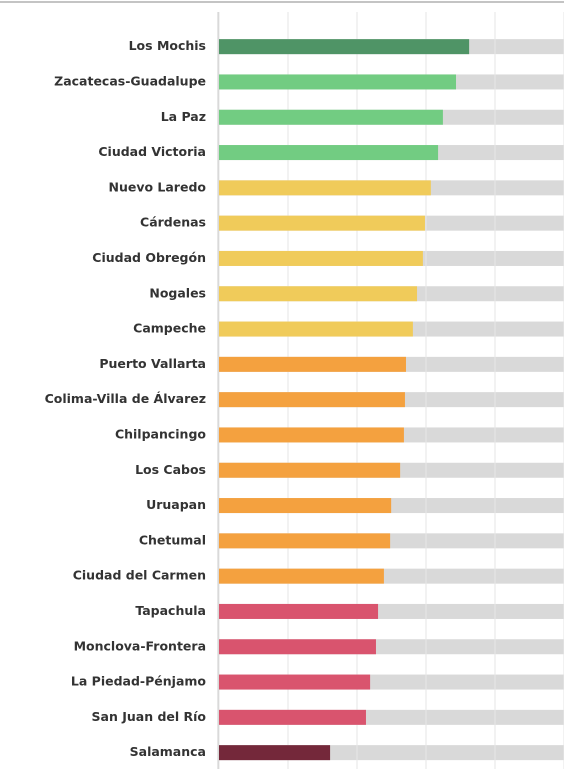  I want to click on y-tick-label: Nuevo Laredo, so click(157, 186).